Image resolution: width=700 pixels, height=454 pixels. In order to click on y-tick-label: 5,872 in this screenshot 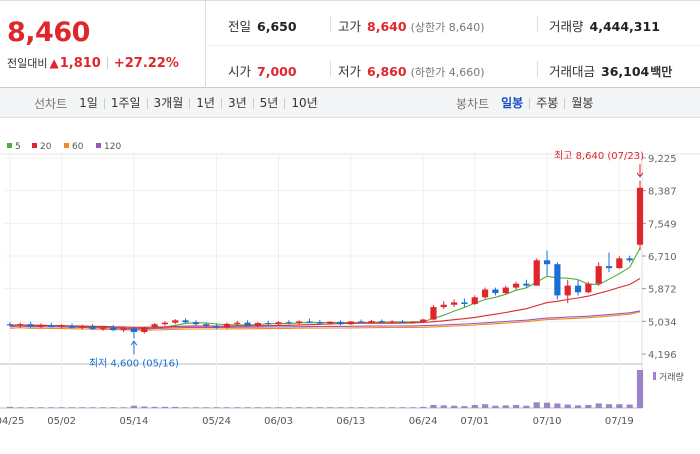, I will do `click(662, 290)`.